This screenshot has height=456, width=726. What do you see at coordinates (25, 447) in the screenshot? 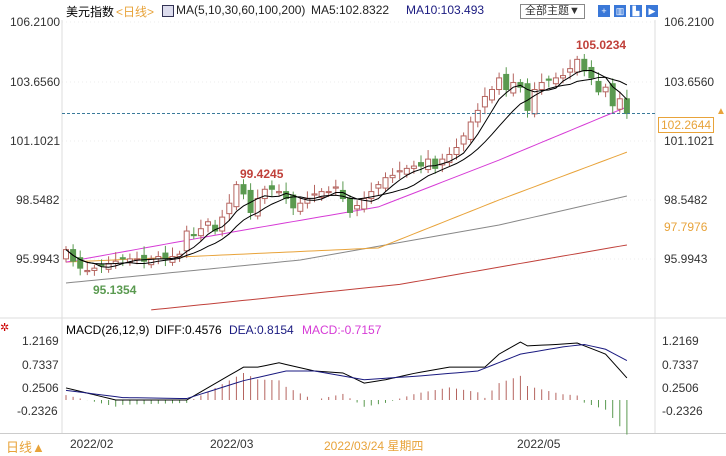
I see `period-button: 日线▲` at bounding box center [25, 447].